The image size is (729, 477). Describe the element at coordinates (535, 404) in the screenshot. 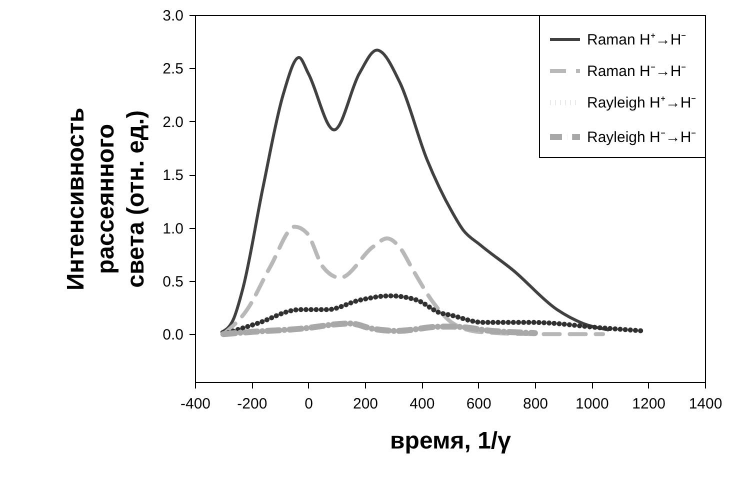

I see `x-tick-label: 800` at that location.